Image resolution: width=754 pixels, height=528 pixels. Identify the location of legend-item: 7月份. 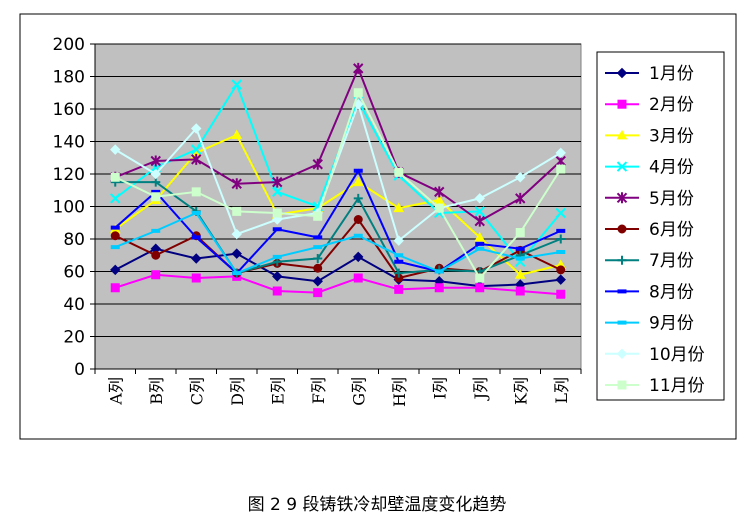
(649, 261).